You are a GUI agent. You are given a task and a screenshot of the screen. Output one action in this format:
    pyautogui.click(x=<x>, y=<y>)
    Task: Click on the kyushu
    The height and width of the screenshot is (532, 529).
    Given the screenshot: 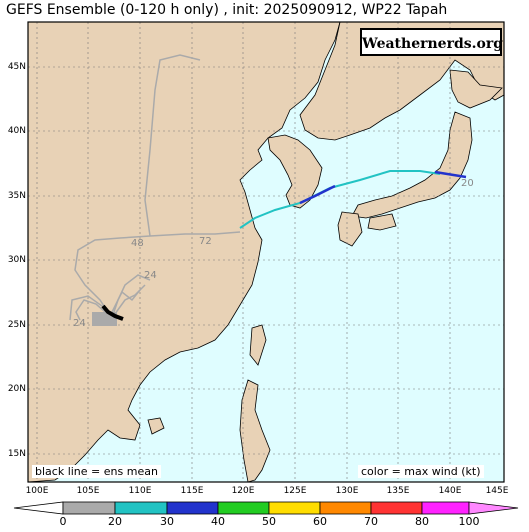 What is the action you would take?
    pyautogui.click(x=350, y=229)
    